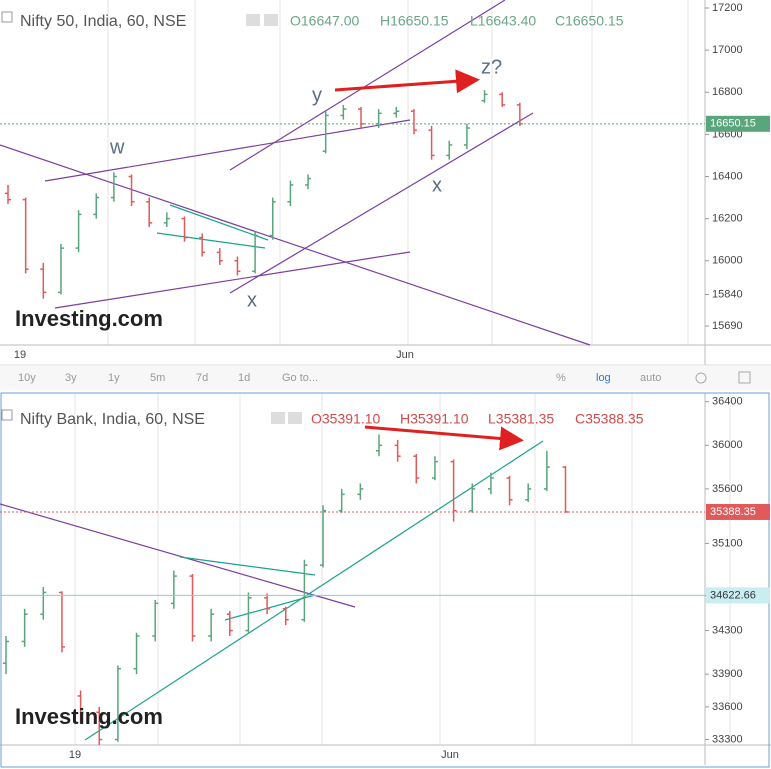 The height and width of the screenshot is (769, 771). What do you see at coordinates (434, 419) in the screenshot?
I see `legend-high: H35391.10` at bounding box center [434, 419].